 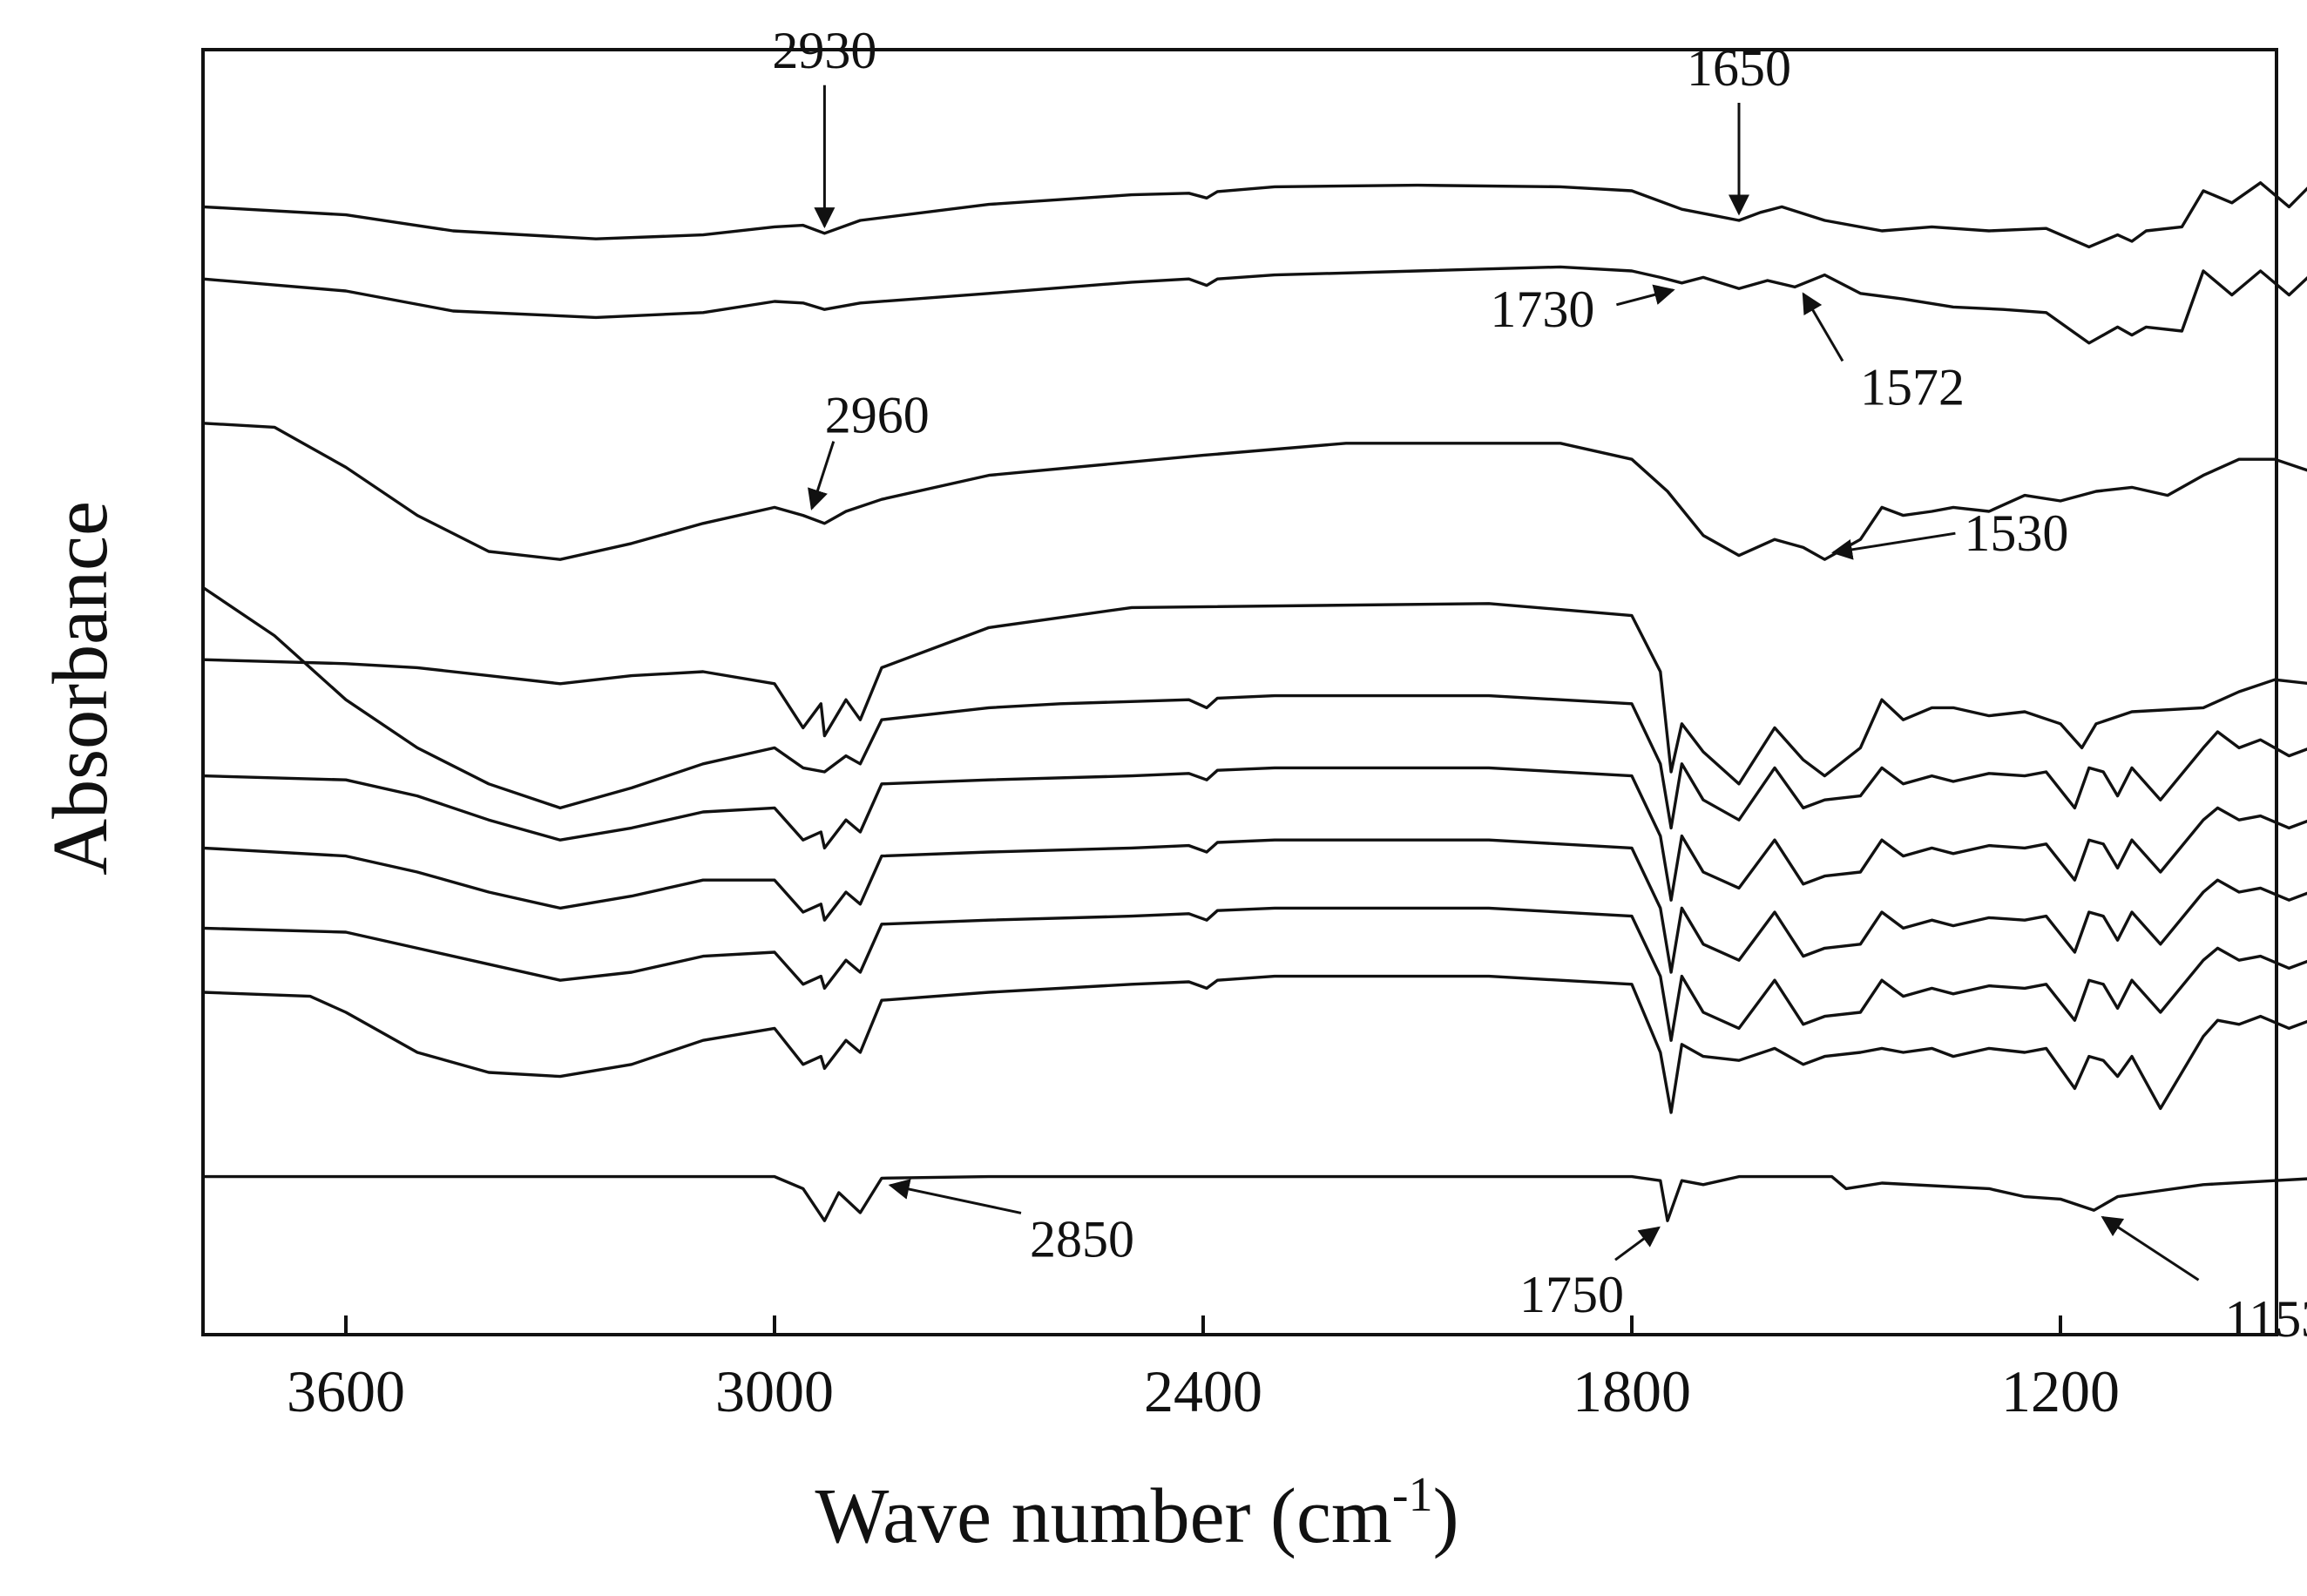 What do you see at coordinates (824, 50) in the screenshot?
I see `annotation-label: 2930` at bounding box center [824, 50].